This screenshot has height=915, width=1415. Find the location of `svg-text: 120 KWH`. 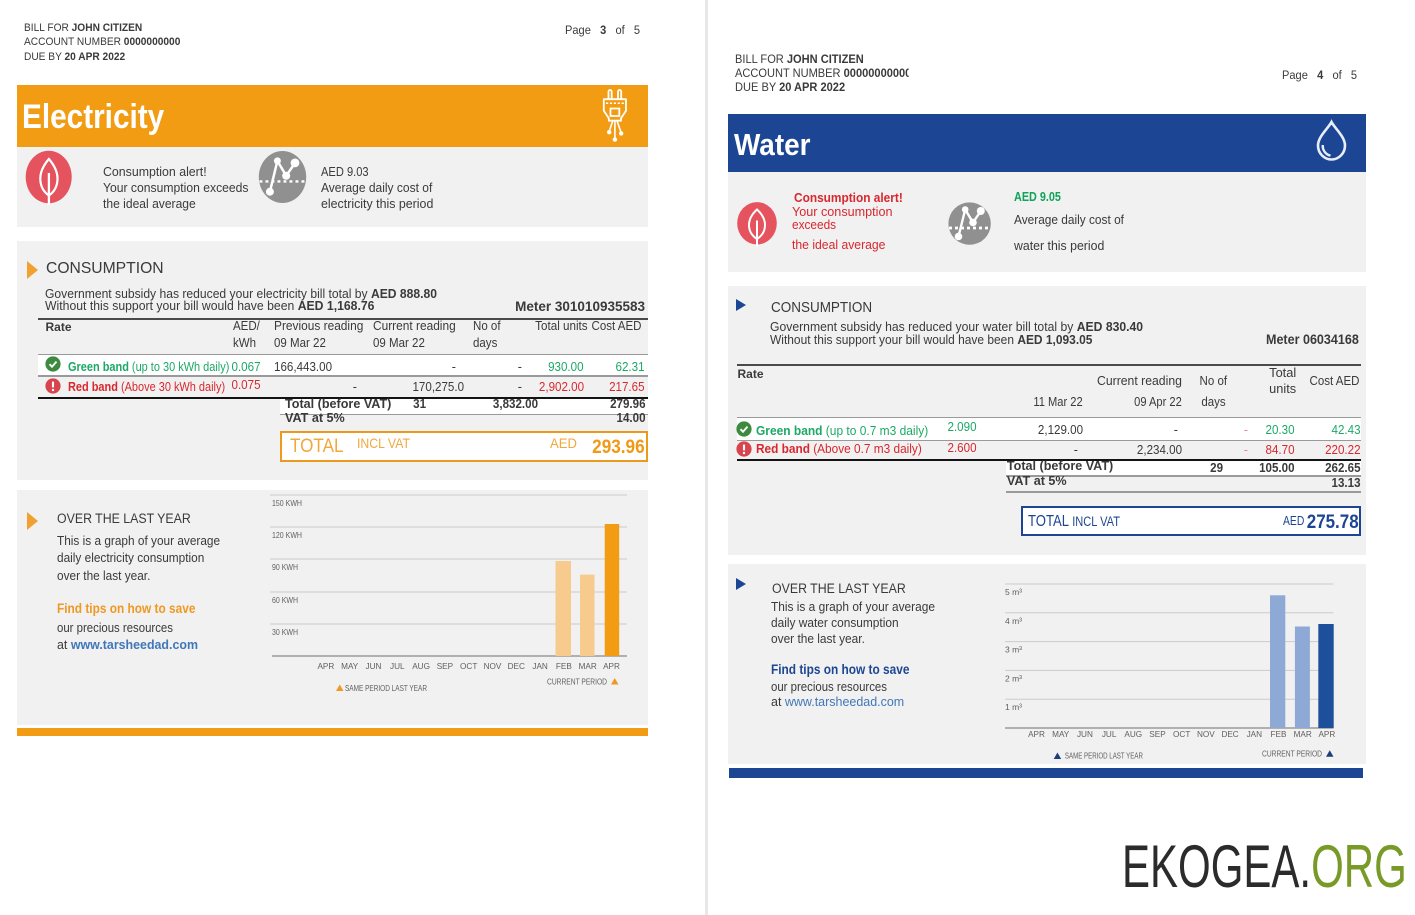

svg-text: 120 KWH is located at coordinates (287, 535).